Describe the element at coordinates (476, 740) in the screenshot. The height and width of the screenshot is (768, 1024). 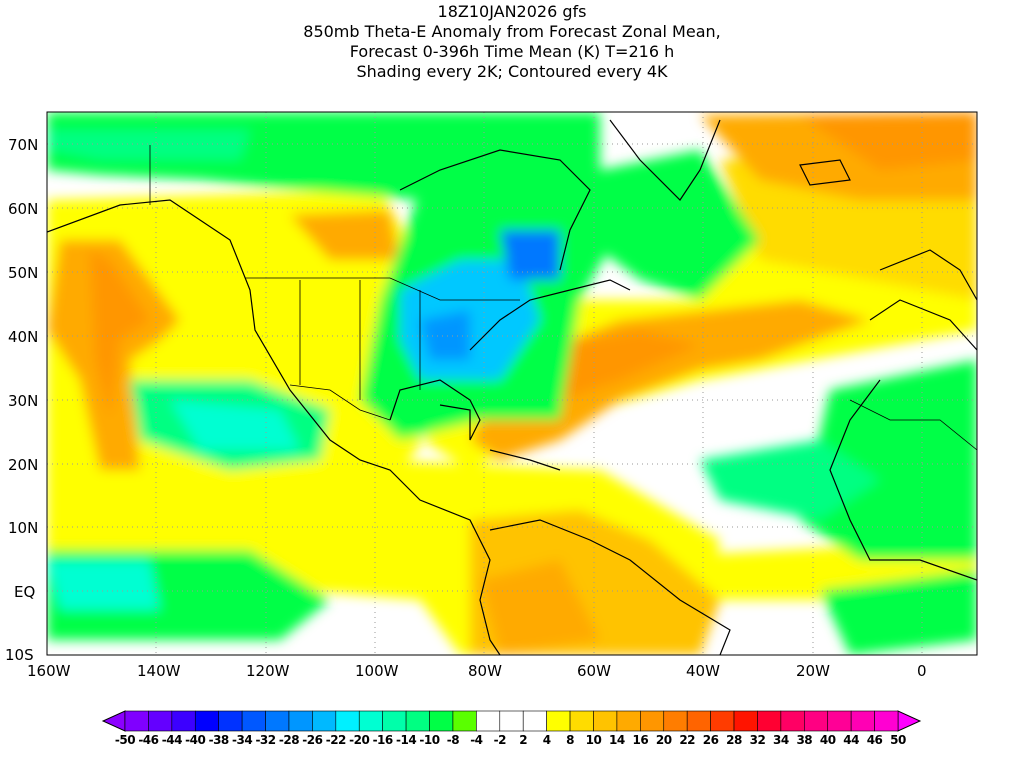
I see `colorbar-tick-label: -4` at that location.